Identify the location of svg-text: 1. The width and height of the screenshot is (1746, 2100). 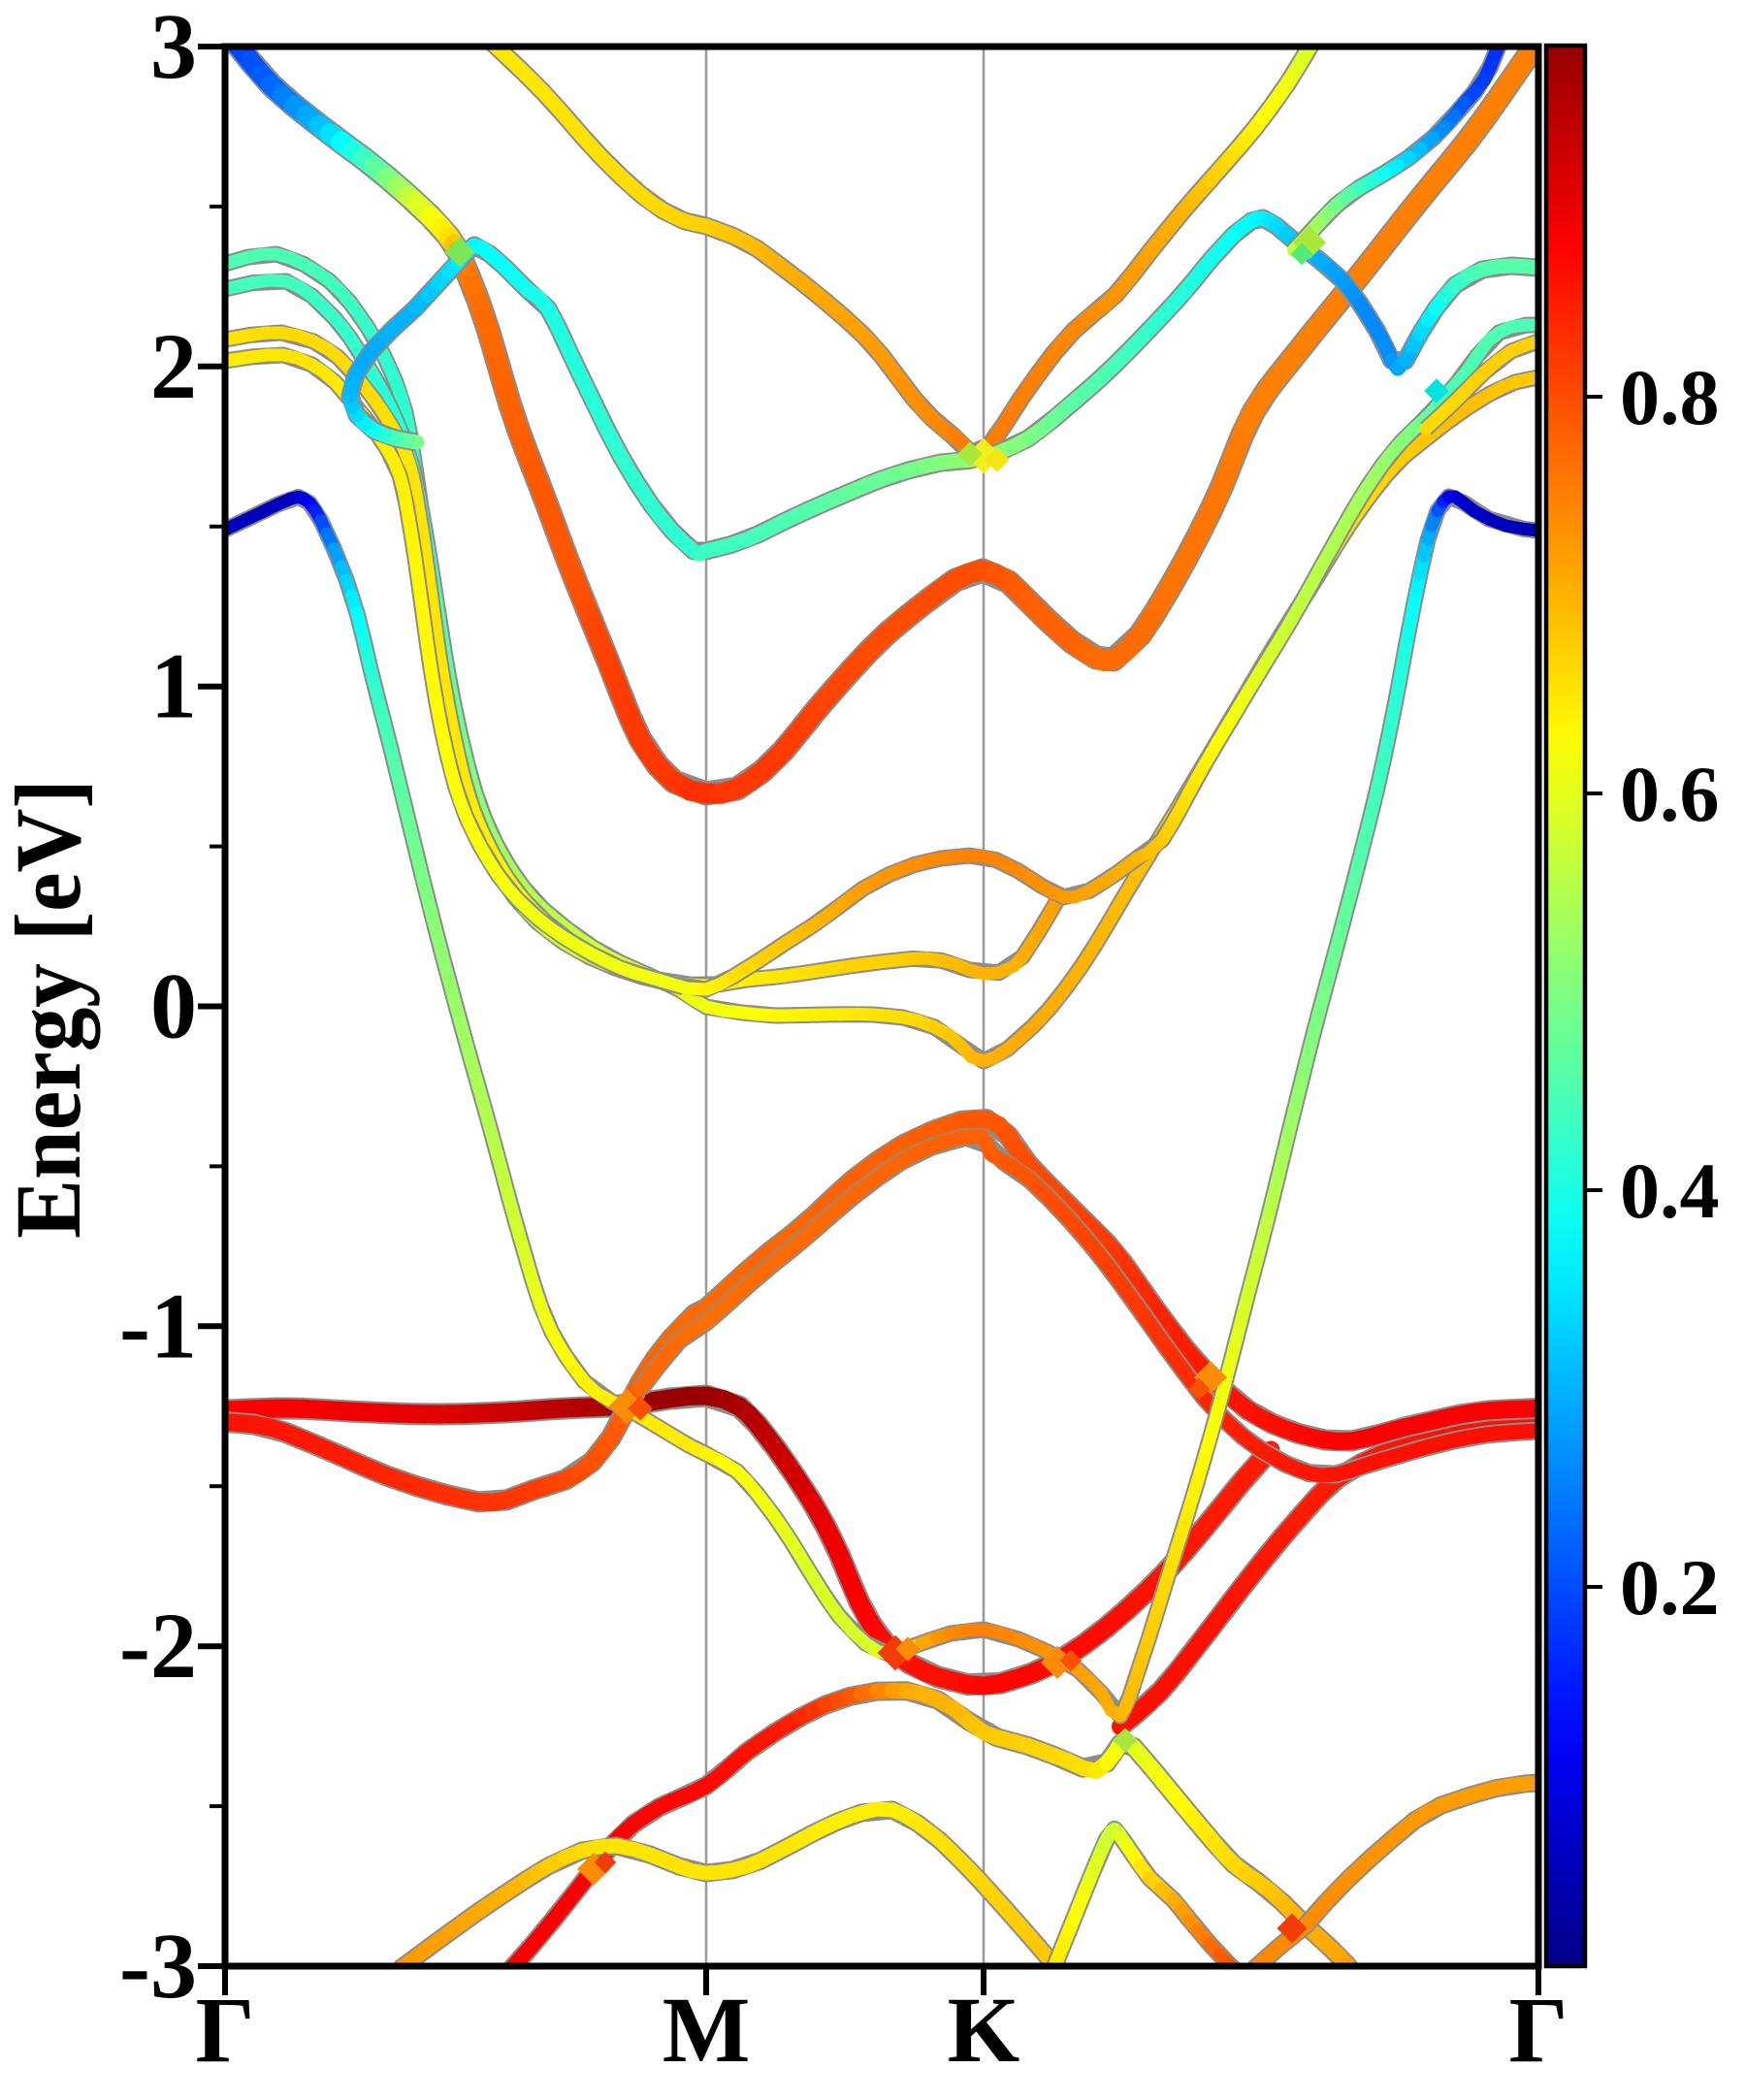
(173, 686).